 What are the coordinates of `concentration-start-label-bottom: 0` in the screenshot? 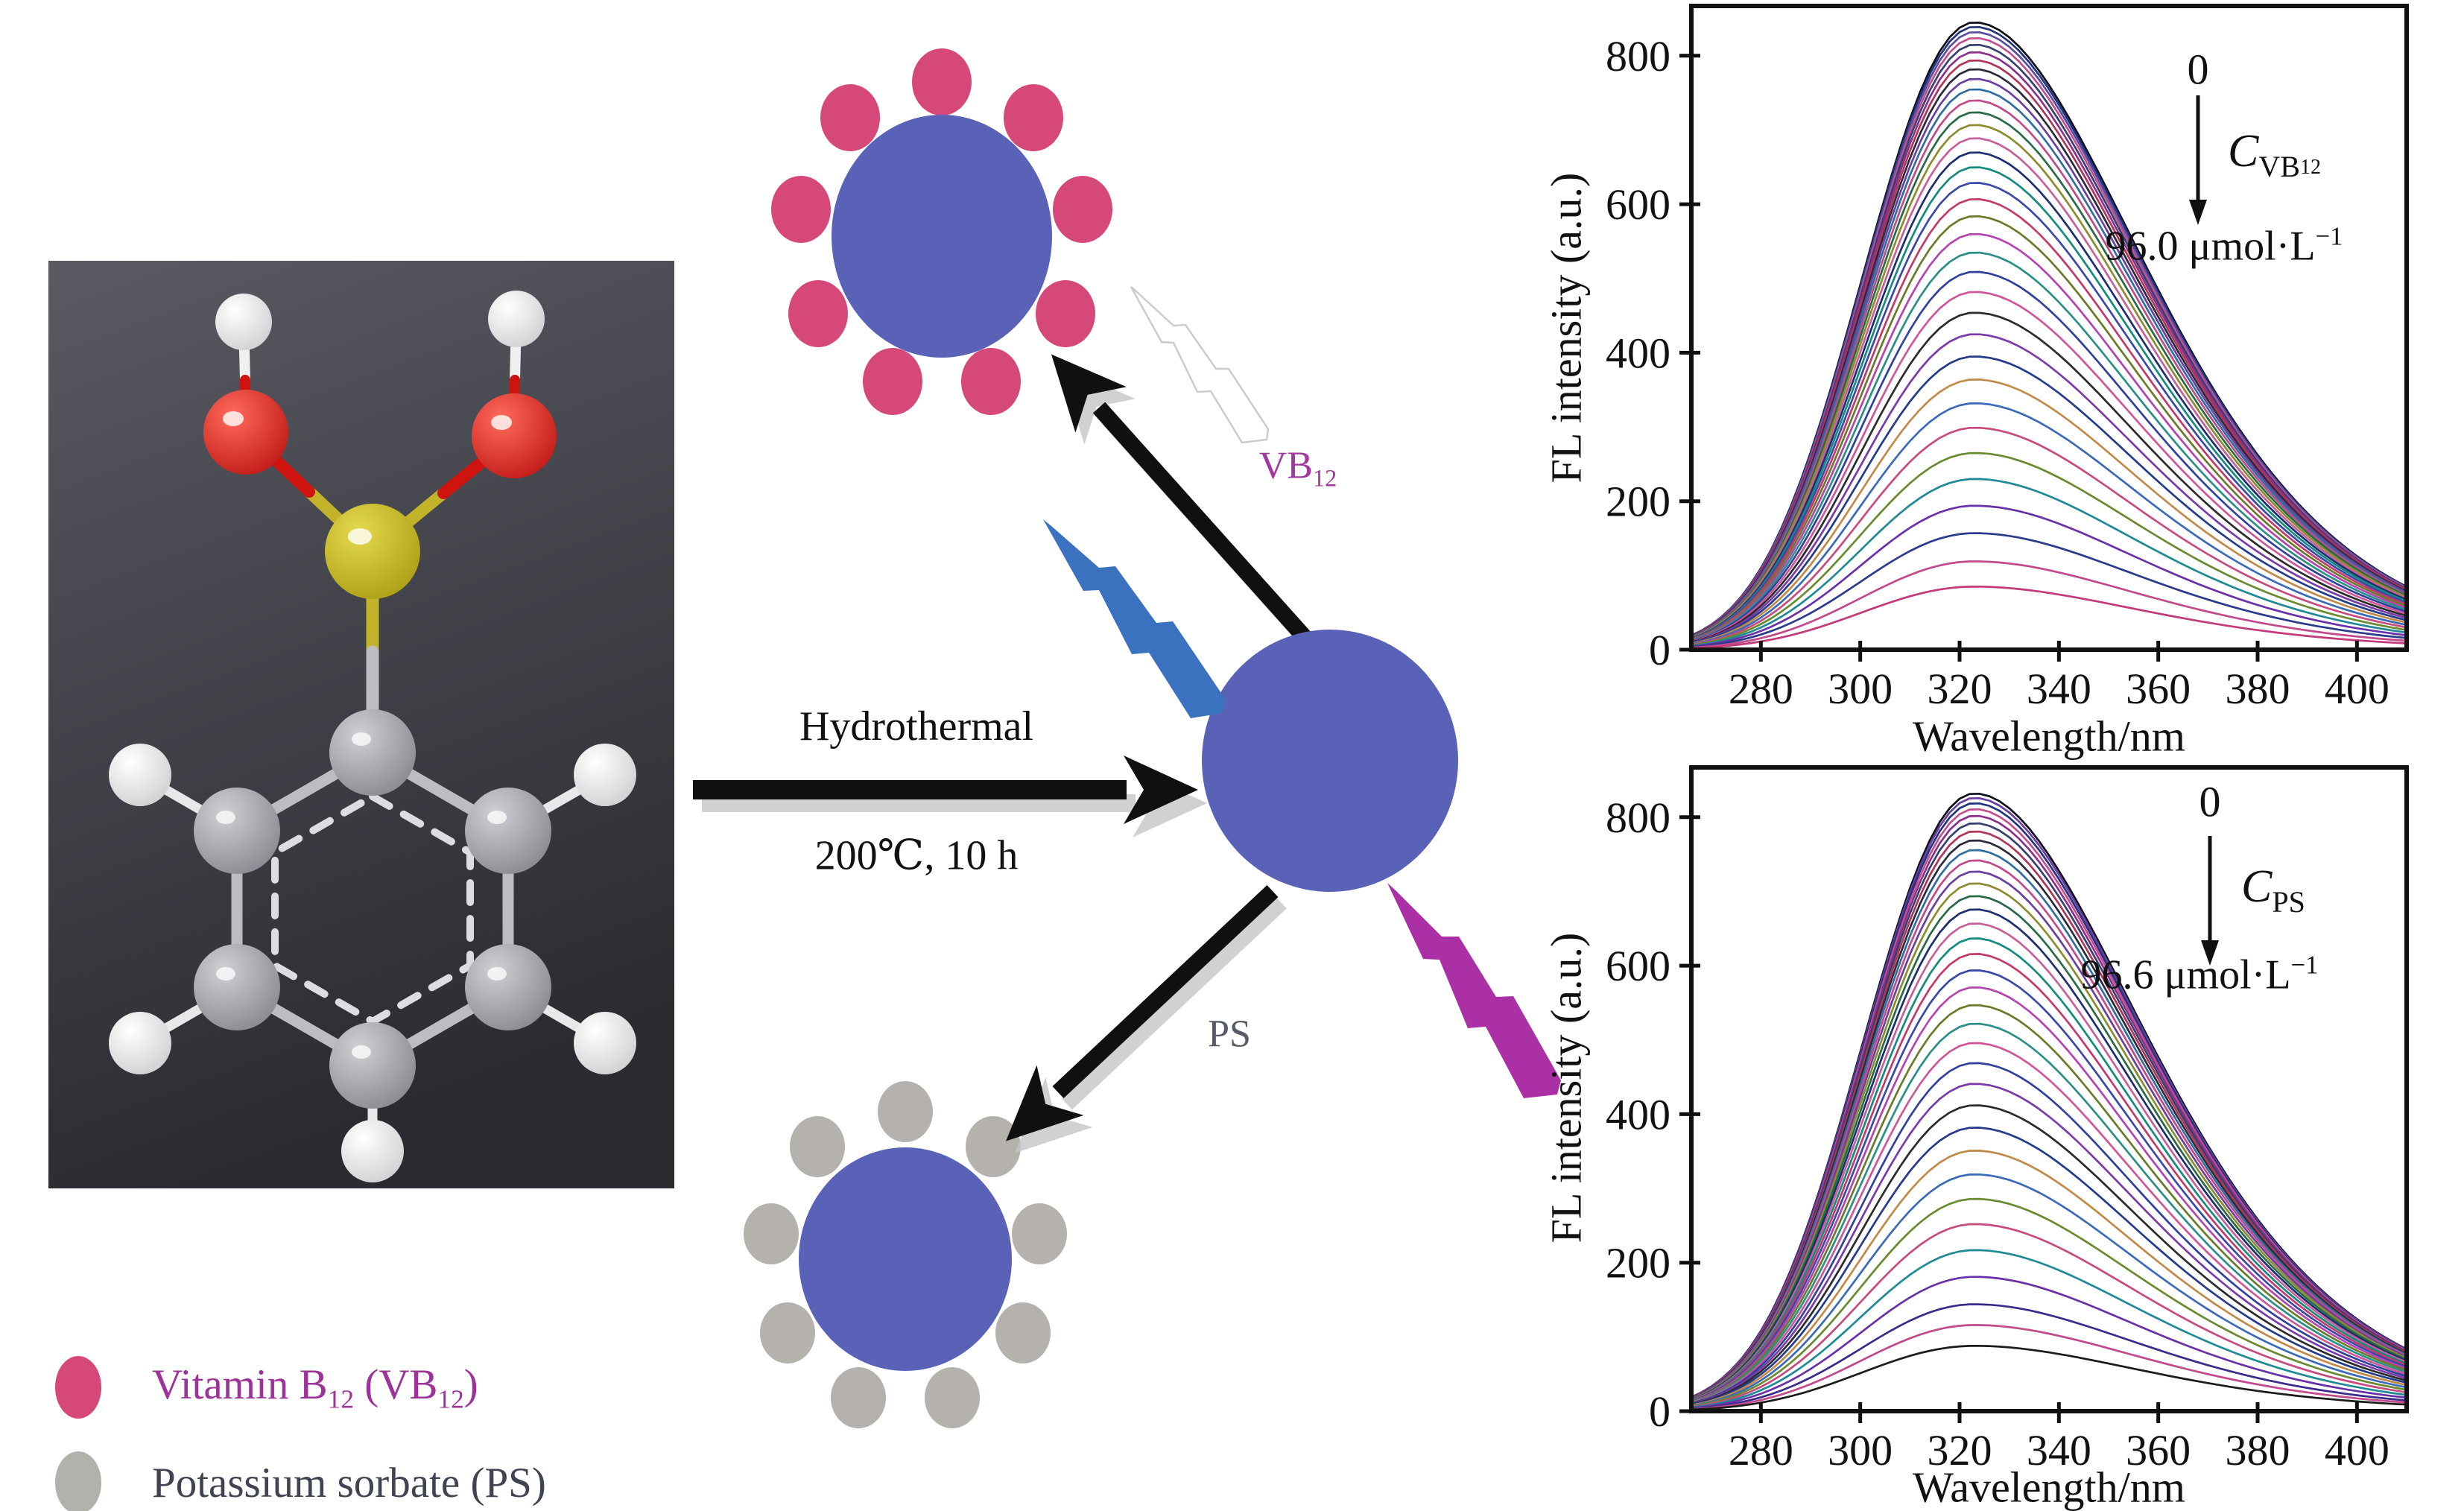 It's located at (2210, 801).